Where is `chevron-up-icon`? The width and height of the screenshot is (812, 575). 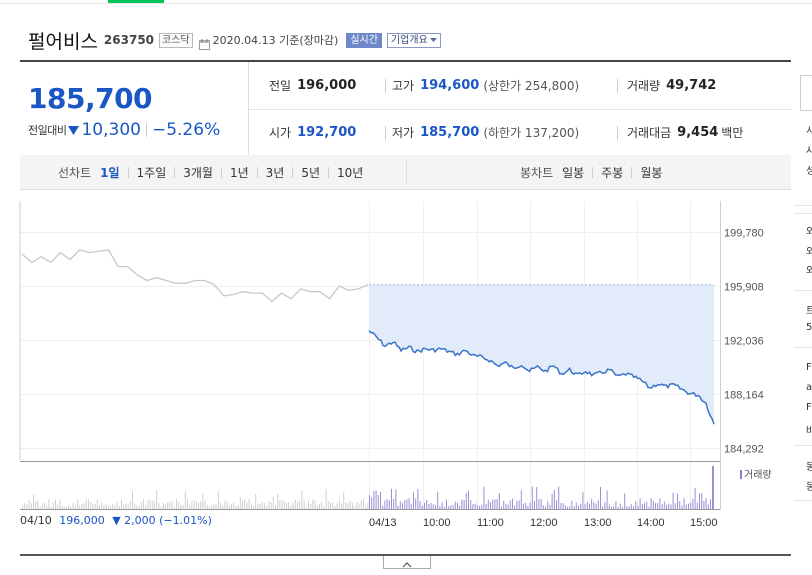
chevron-up-icon is located at coordinates (407, 565).